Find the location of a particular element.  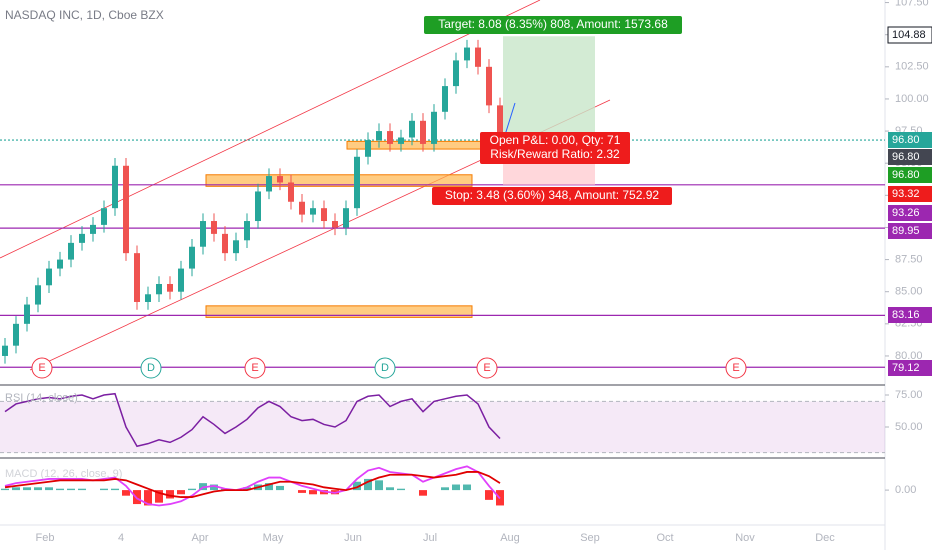

x-tick-label: Jul is located at coordinates (430, 538).